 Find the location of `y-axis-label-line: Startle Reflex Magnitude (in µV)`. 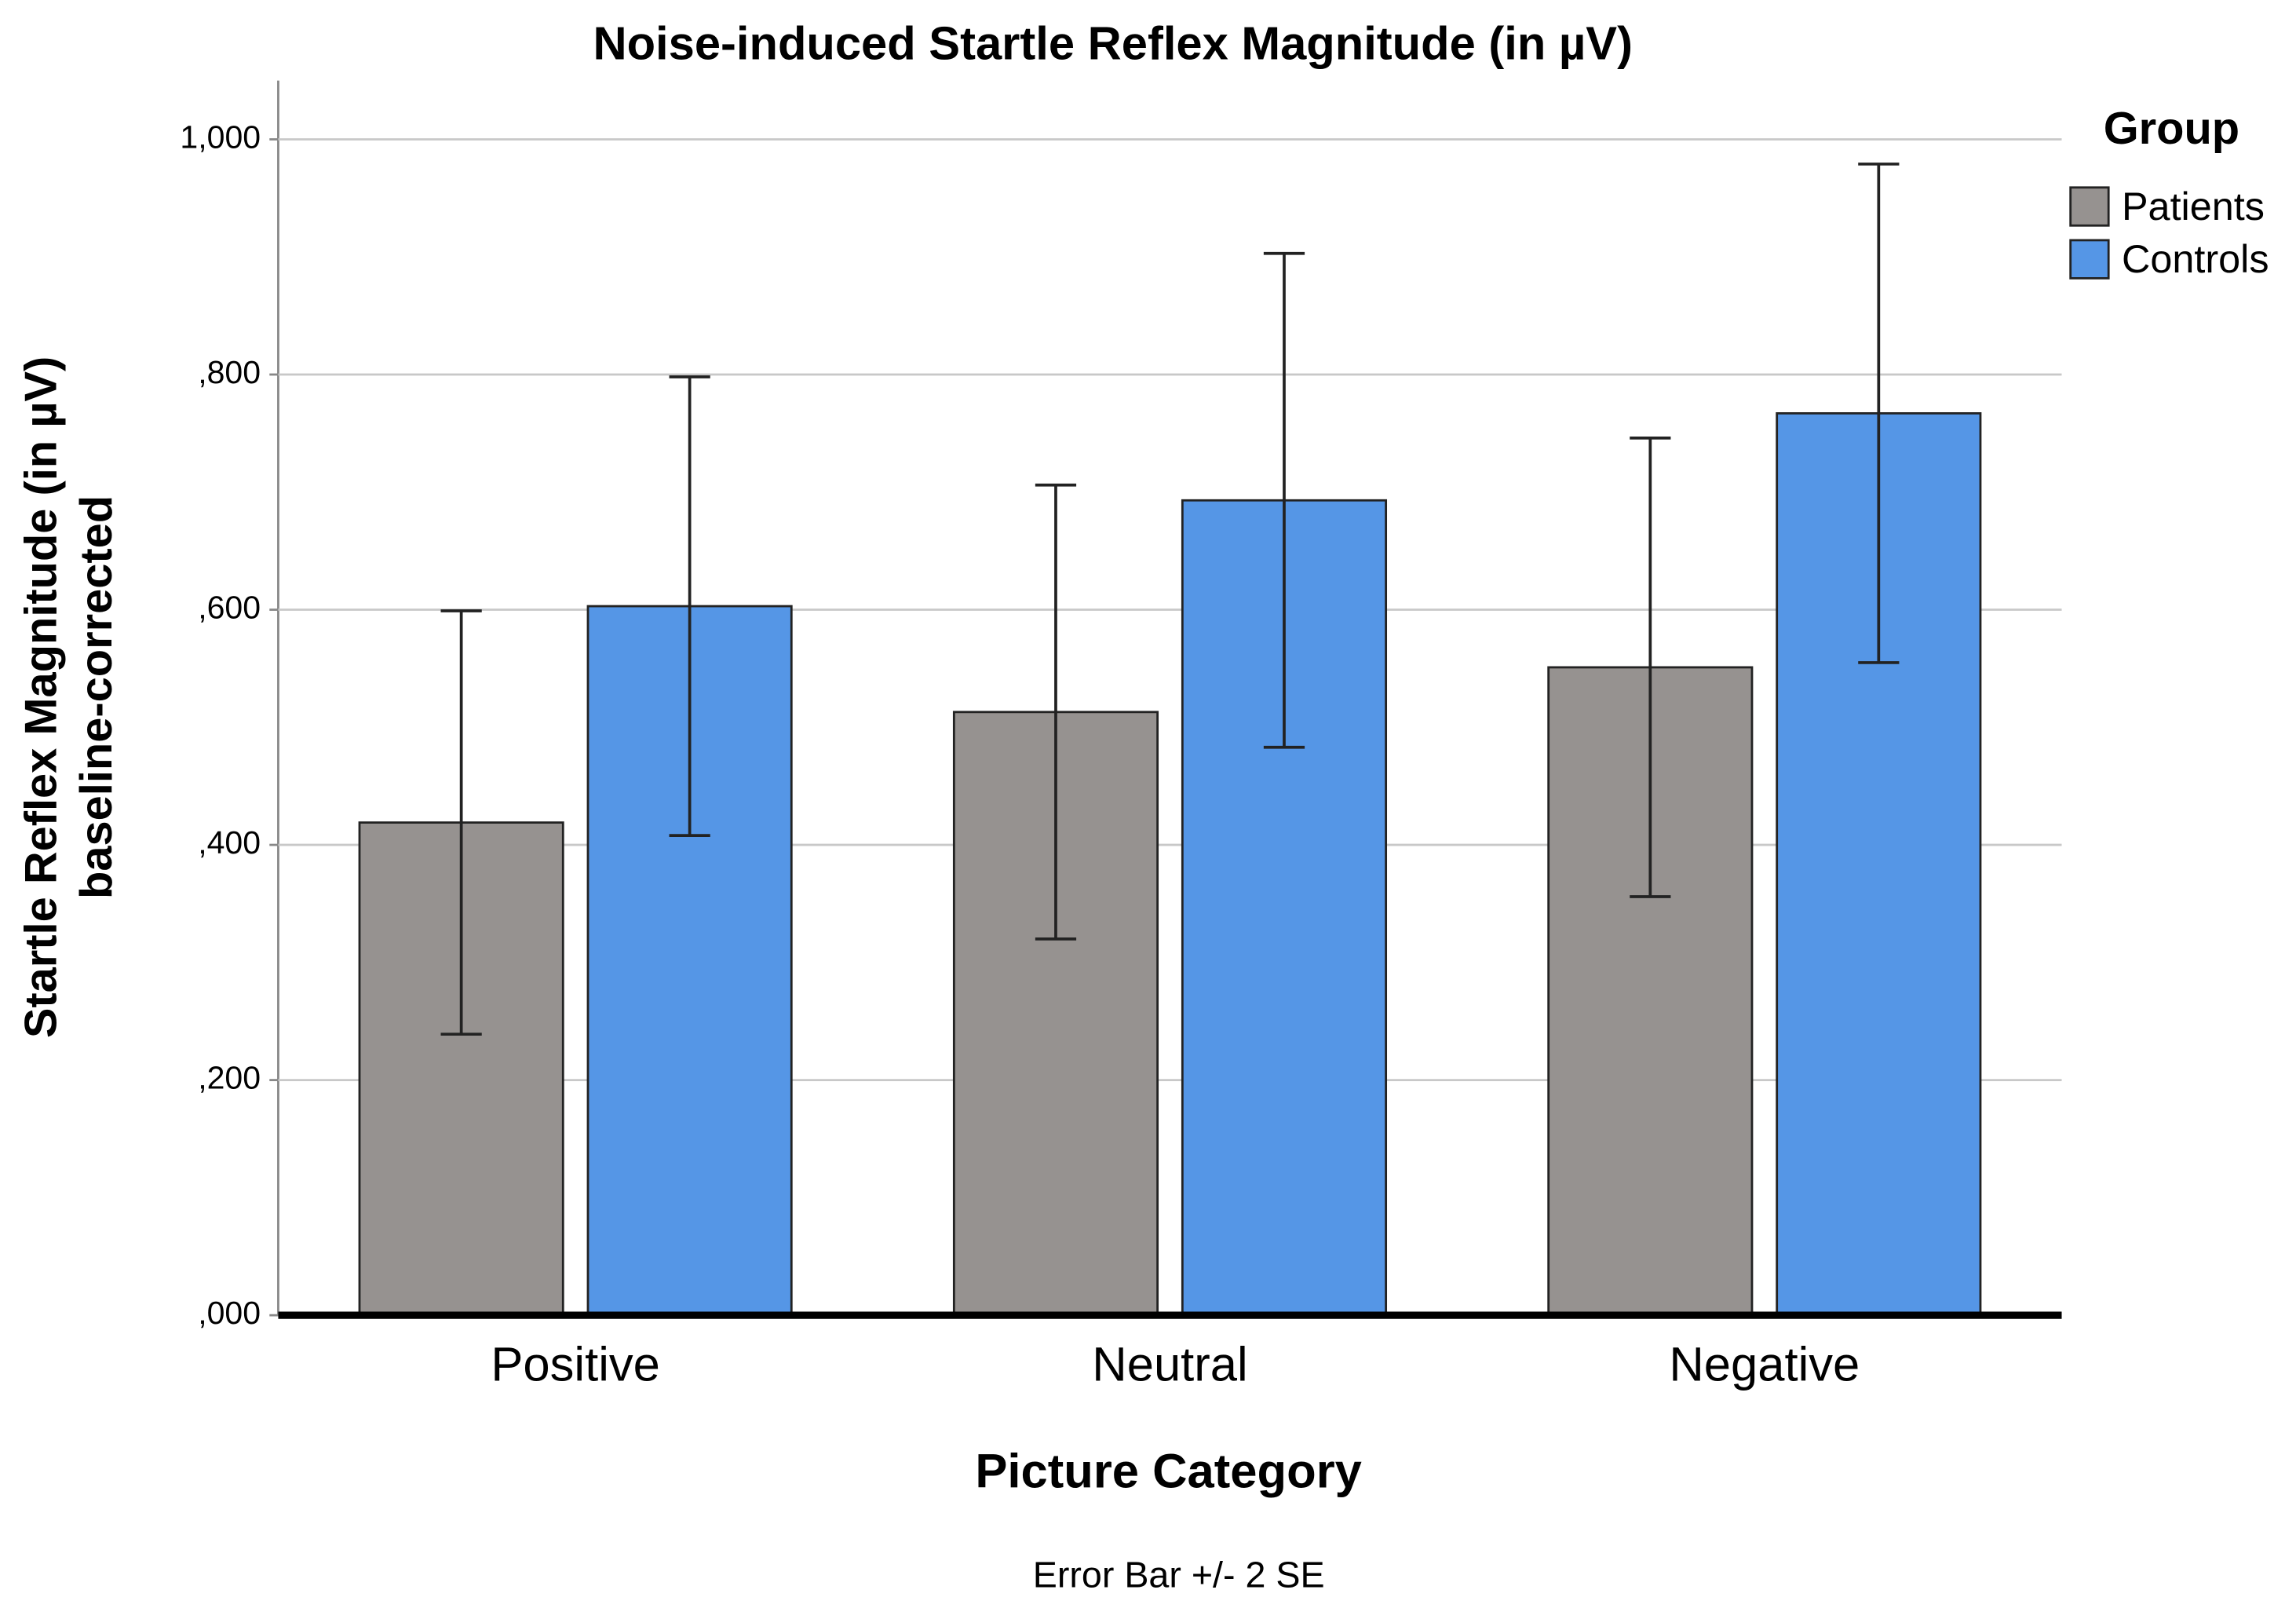

y-axis-label-line: Startle Reflex Magnitude (in µV) is located at coordinates (41, 697).